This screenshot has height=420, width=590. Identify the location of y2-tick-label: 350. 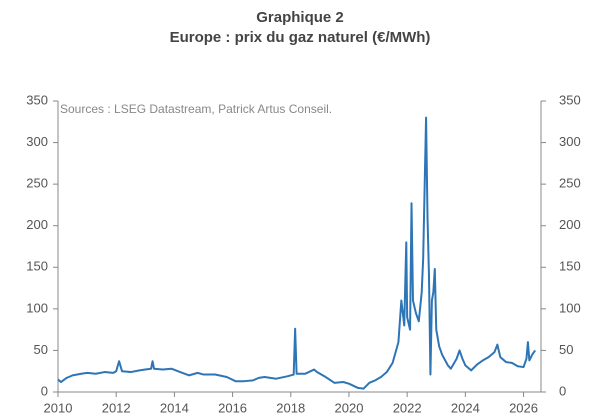
(570, 99).